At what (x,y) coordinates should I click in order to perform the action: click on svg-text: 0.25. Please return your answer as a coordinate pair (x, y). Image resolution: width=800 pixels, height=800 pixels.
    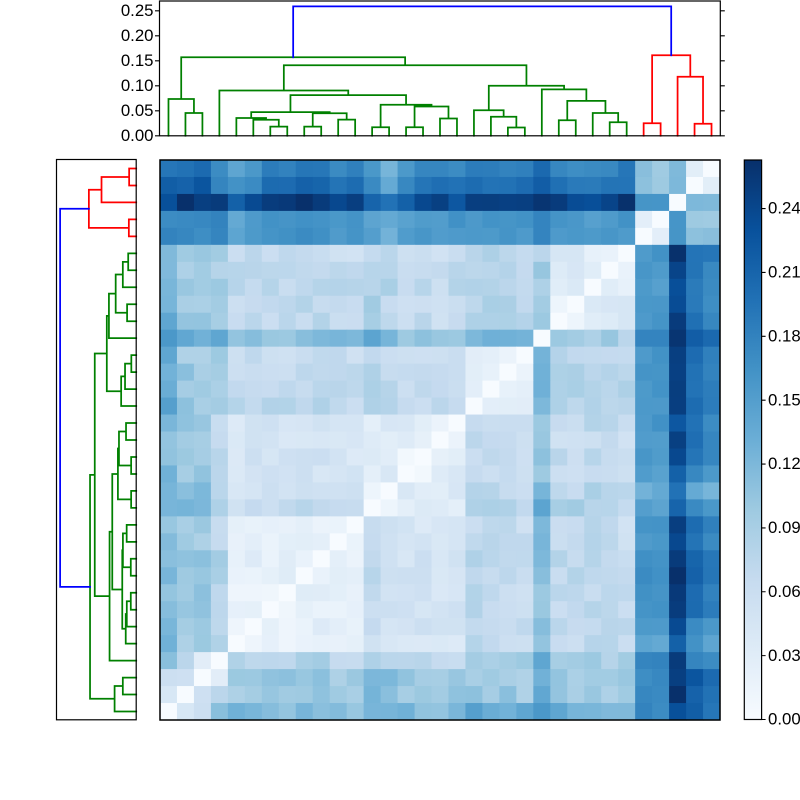
    Looking at the image, I should click on (137, 10).